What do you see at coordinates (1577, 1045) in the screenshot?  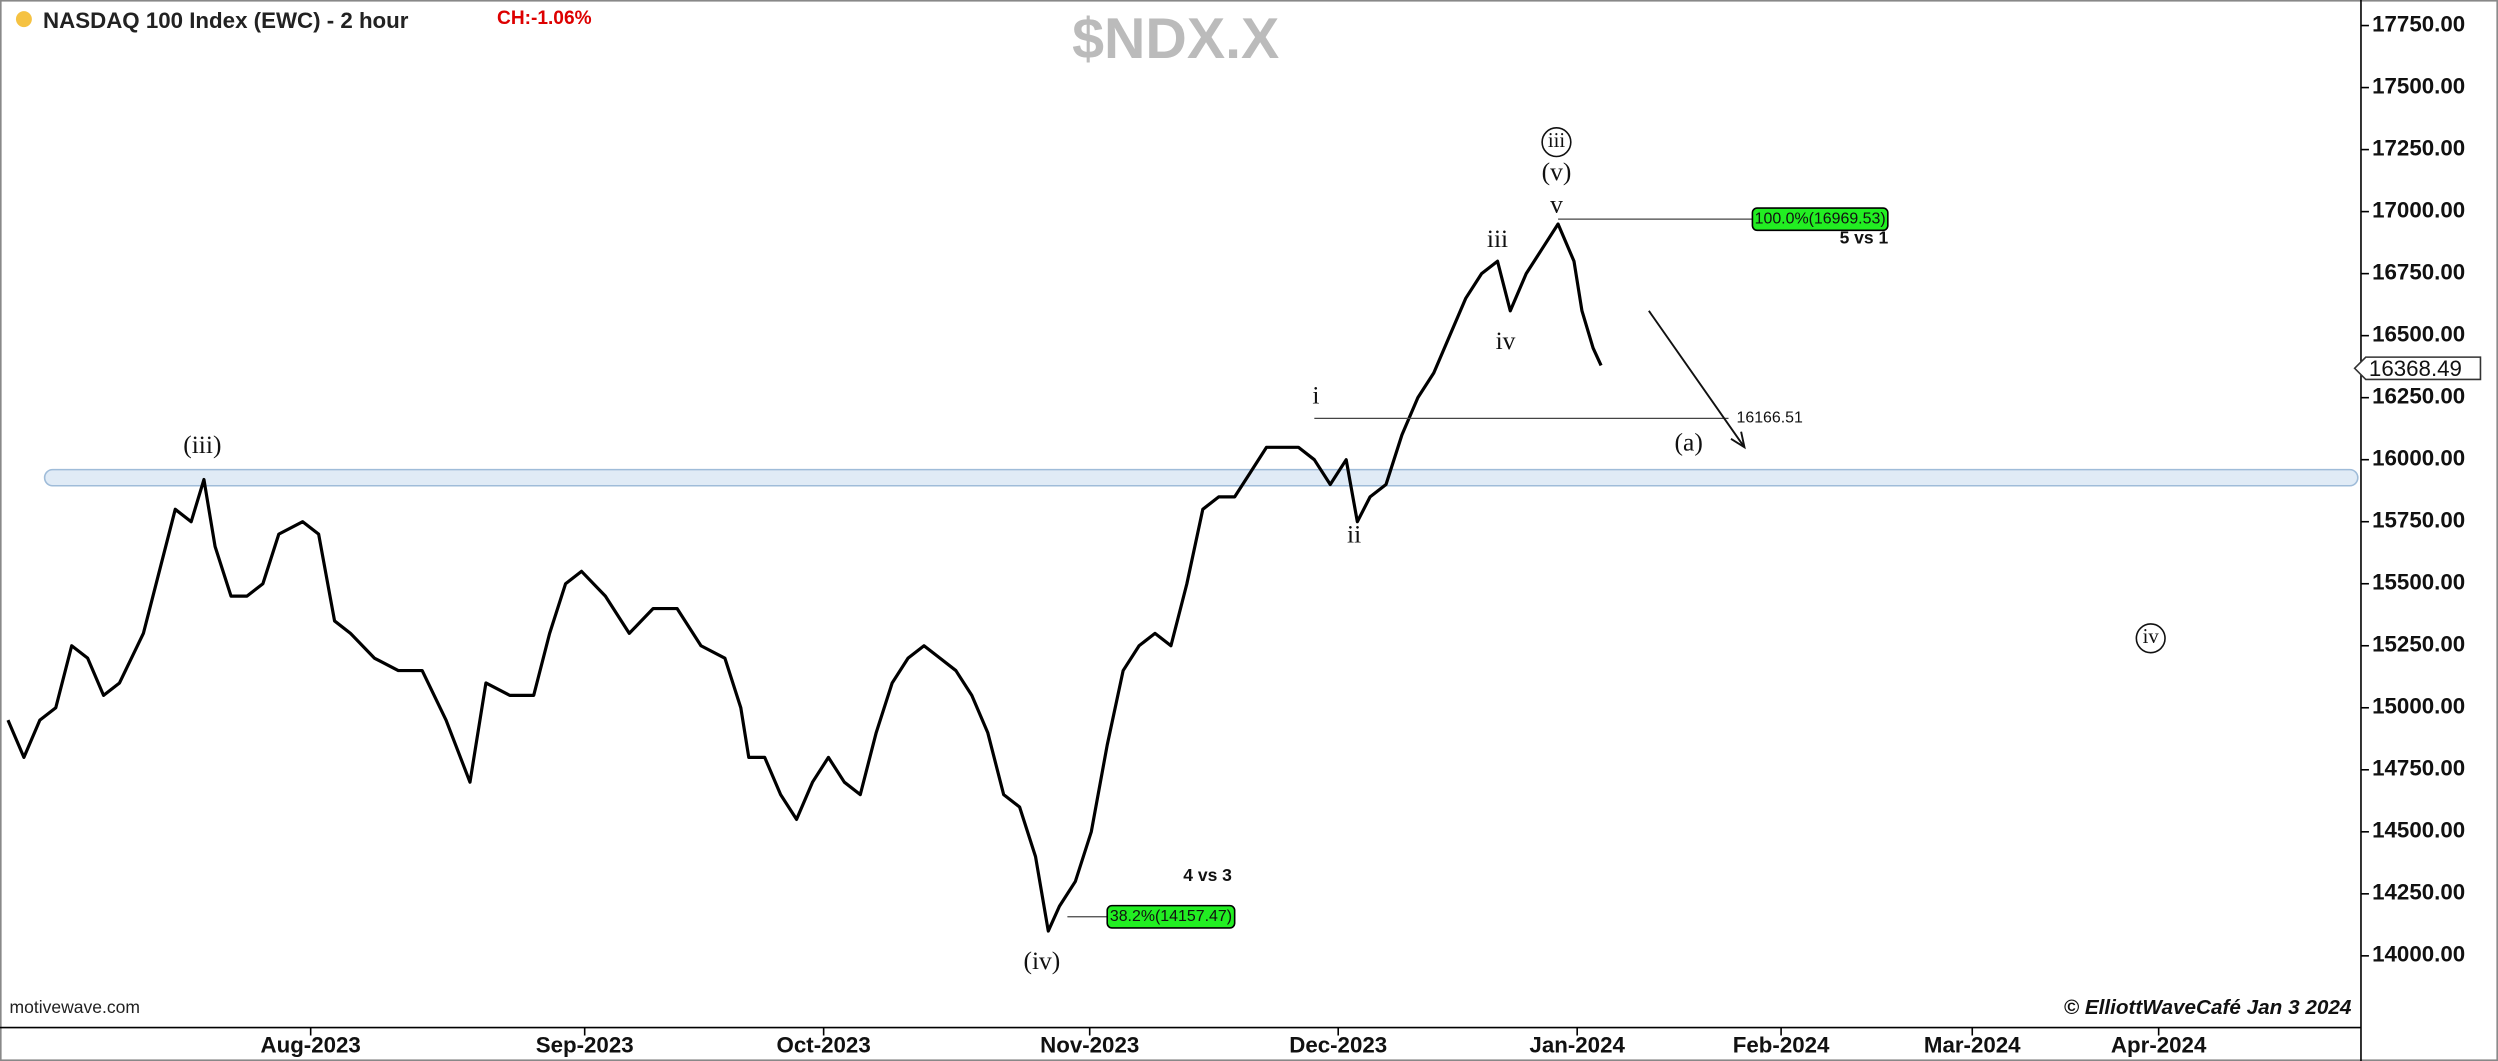 I see `x-tick-label: Jan-2024` at bounding box center [1577, 1045].